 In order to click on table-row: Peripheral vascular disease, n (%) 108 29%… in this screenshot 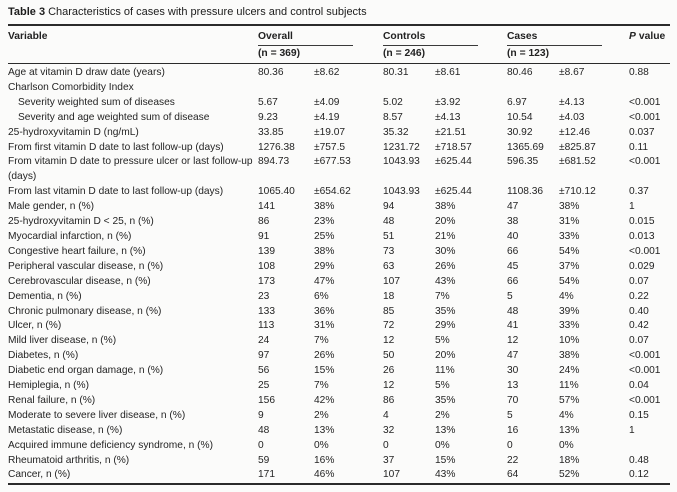, I will do `click(339, 267)`.